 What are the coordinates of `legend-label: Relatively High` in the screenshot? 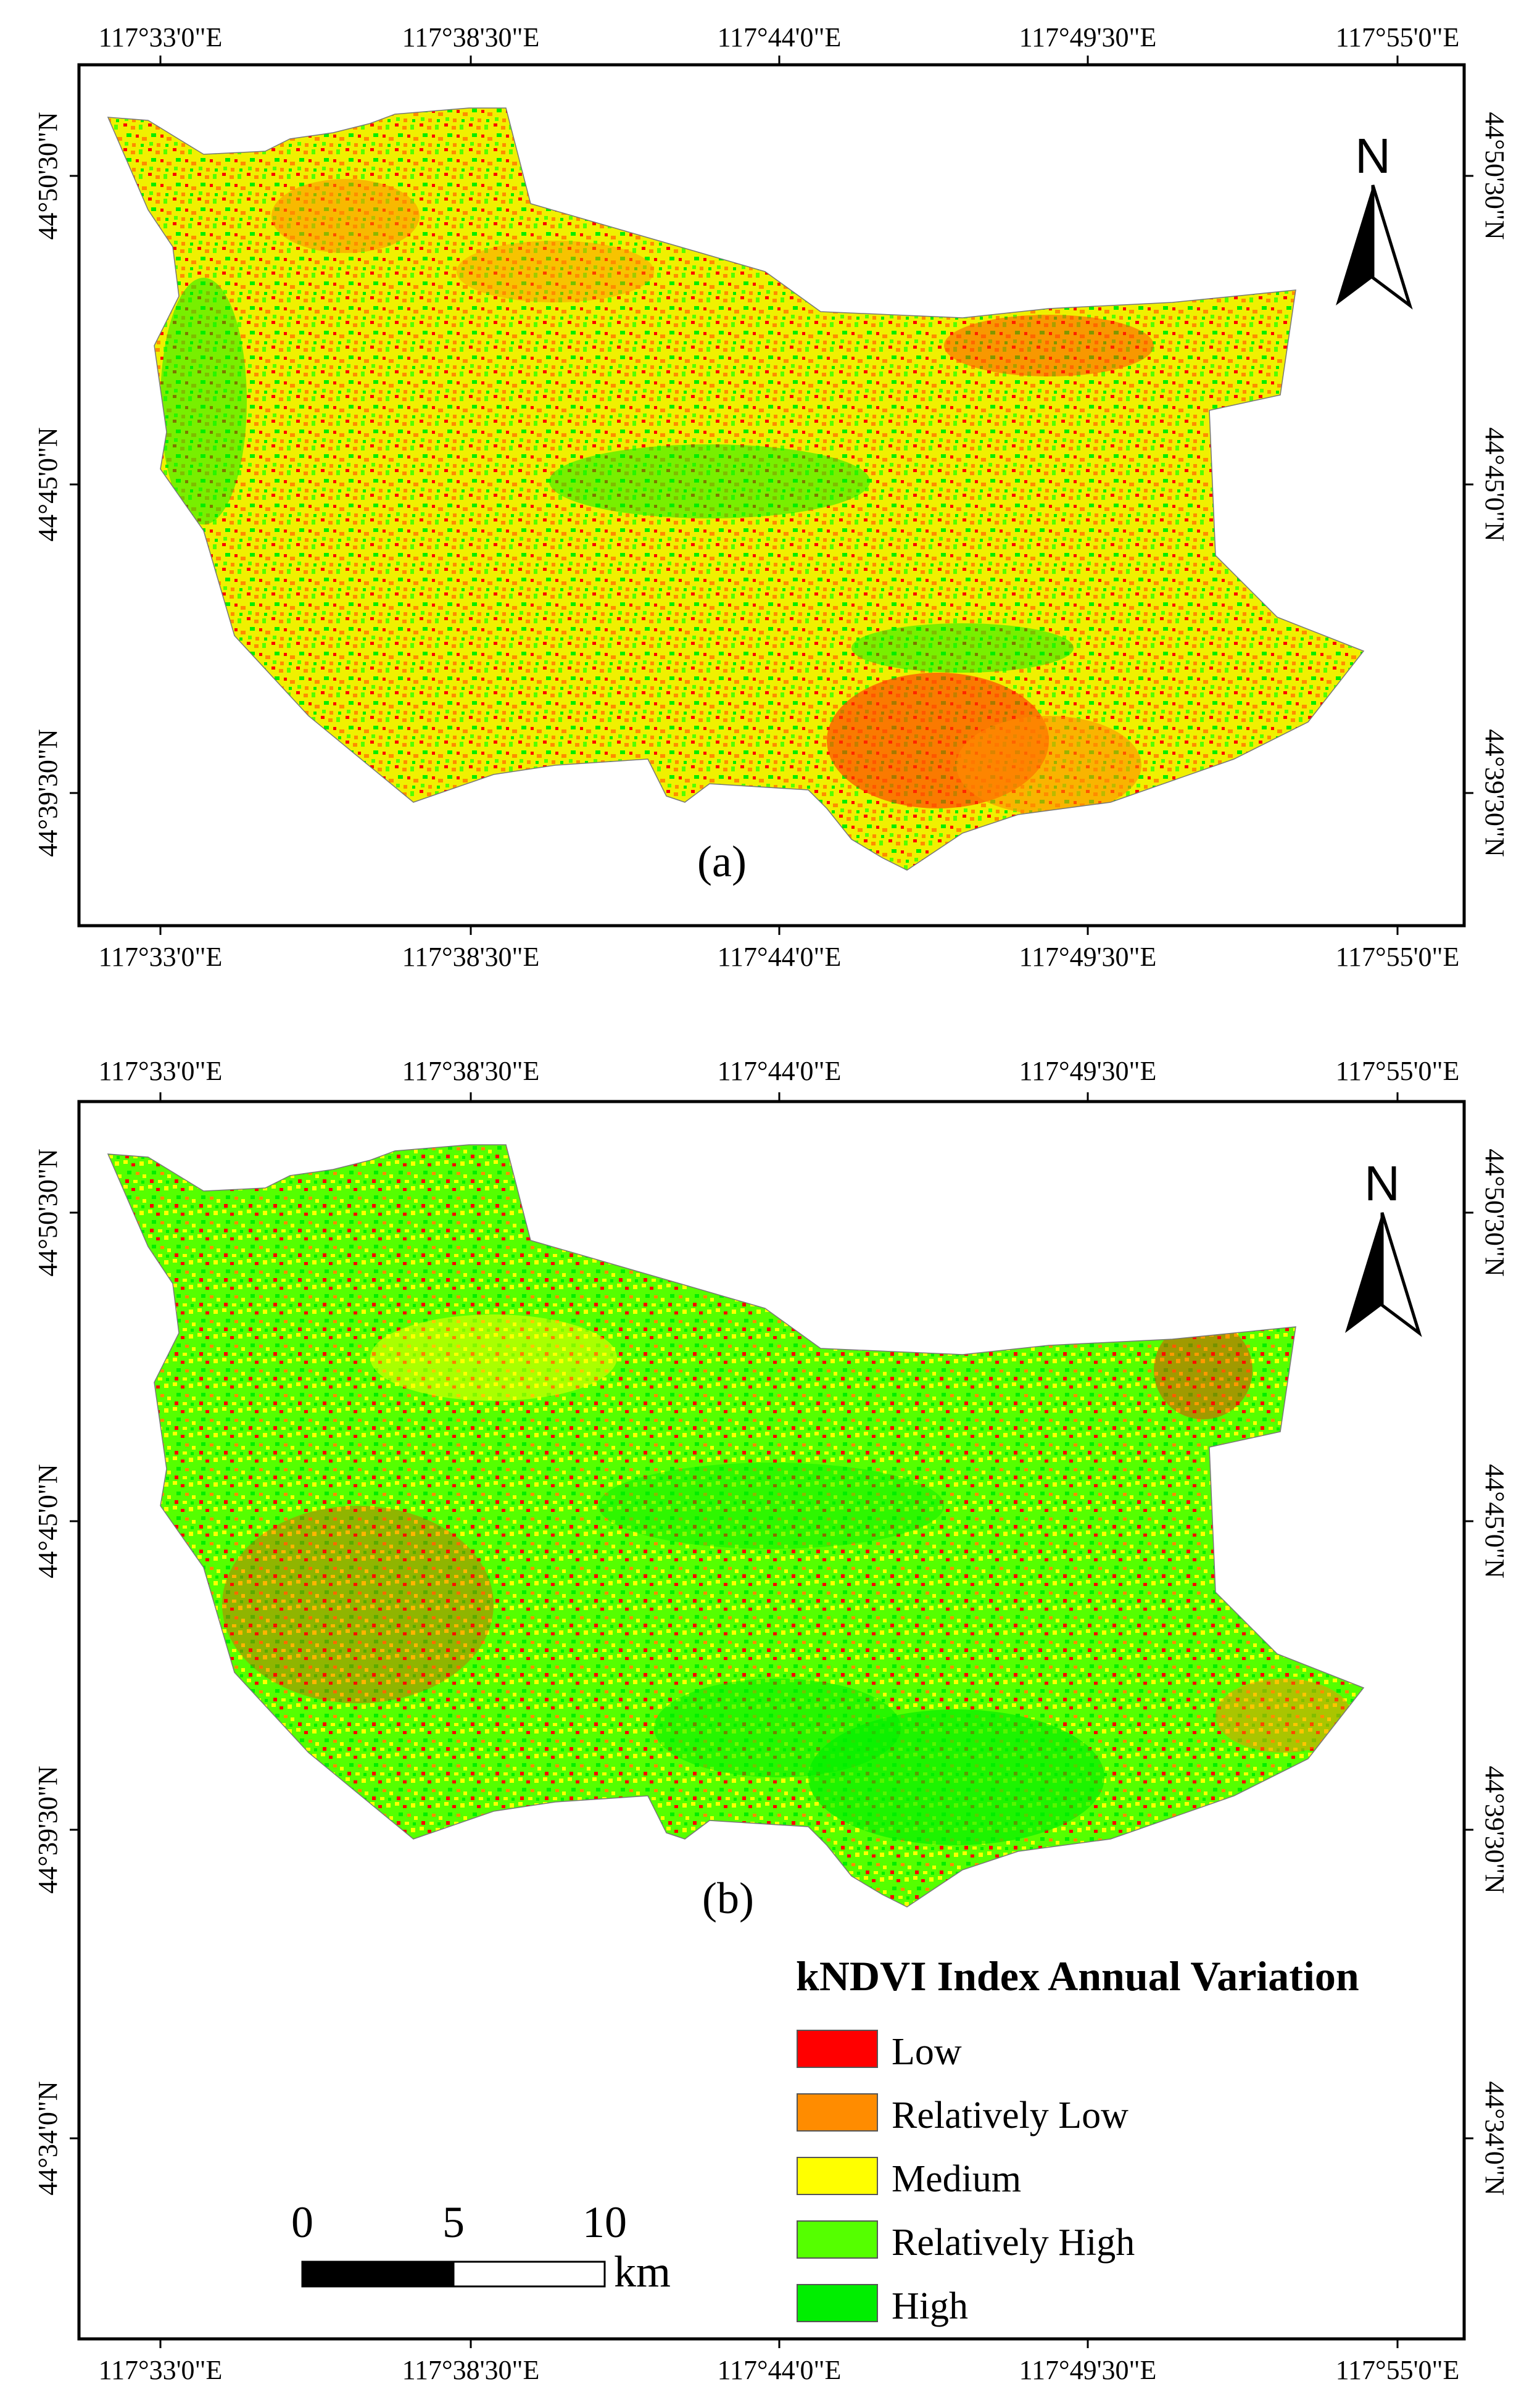 It's located at (1014, 2243).